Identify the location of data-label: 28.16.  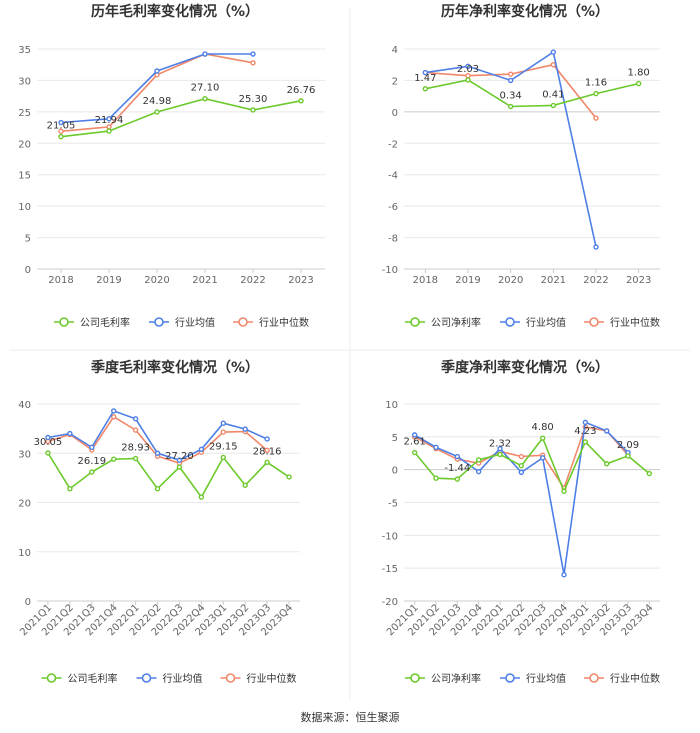
(267, 451).